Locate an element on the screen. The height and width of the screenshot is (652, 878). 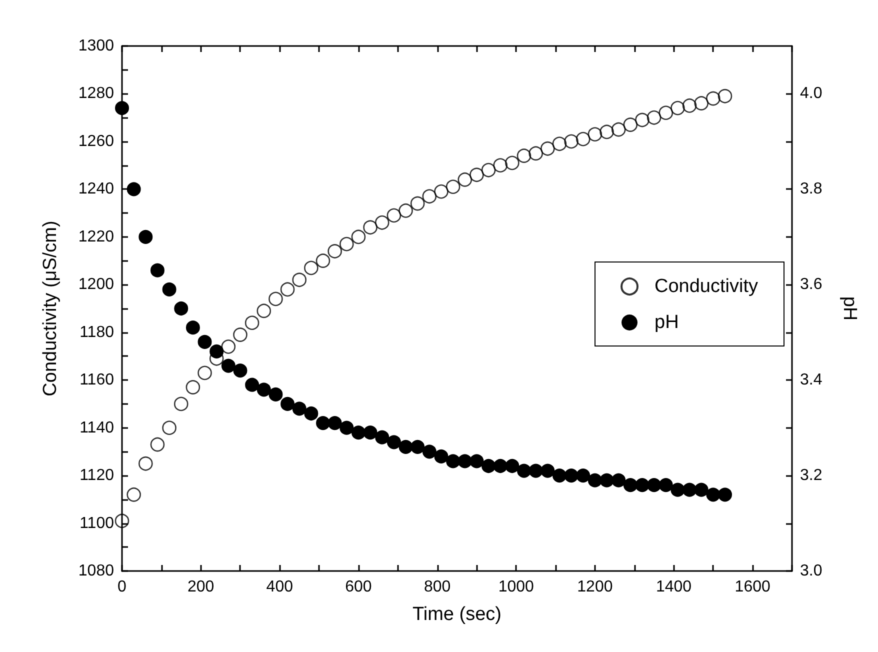
x-tick-label: 200 is located at coordinates (200, 587).